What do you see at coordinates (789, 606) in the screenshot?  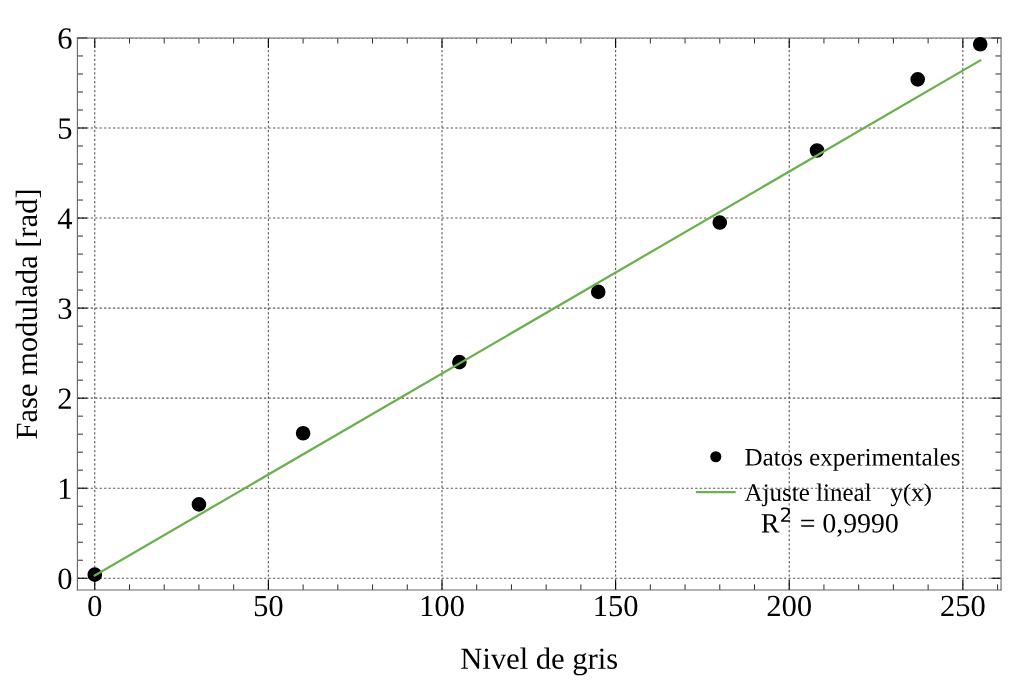 I see `x-tick-label: 200` at bounding box center [789, 606].